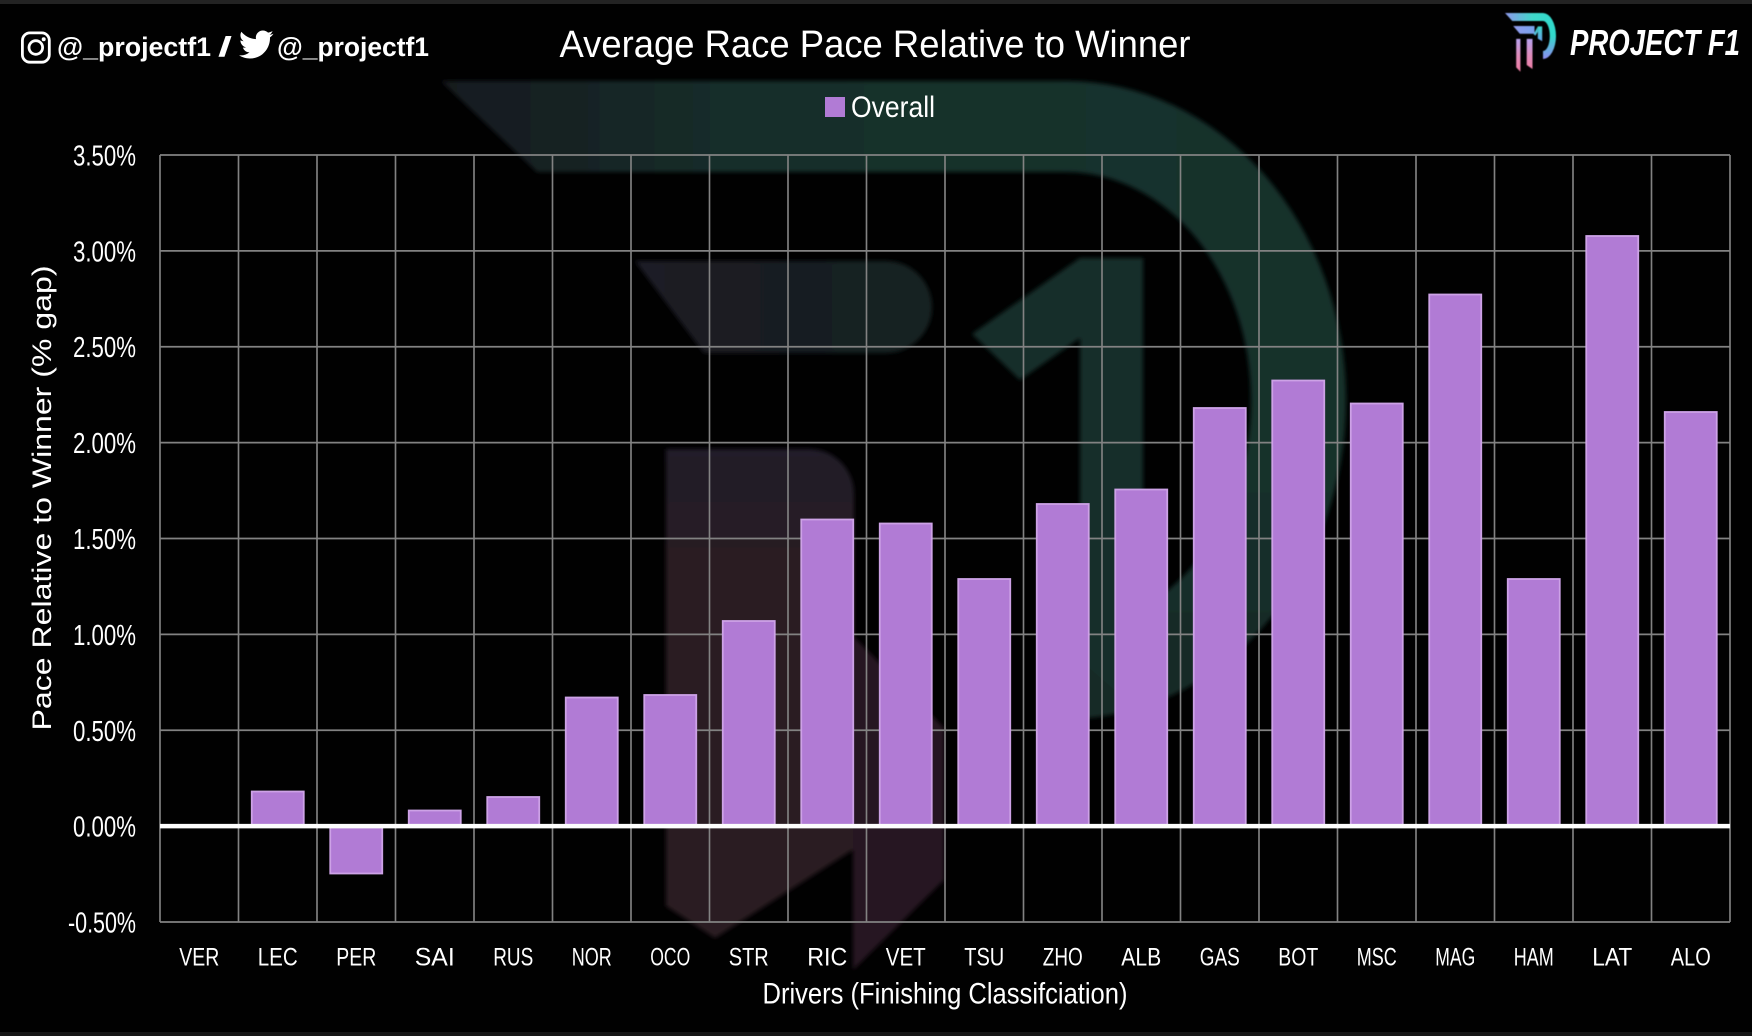 This screenshot has height=1036, width=1752. What do you see at coordinates (42, 497) in the screenshot?
I see `svg-text:Pace Relative to Winner (% gap: Pace Relative to Winner (% gap)` at bounding box center [42, 497].